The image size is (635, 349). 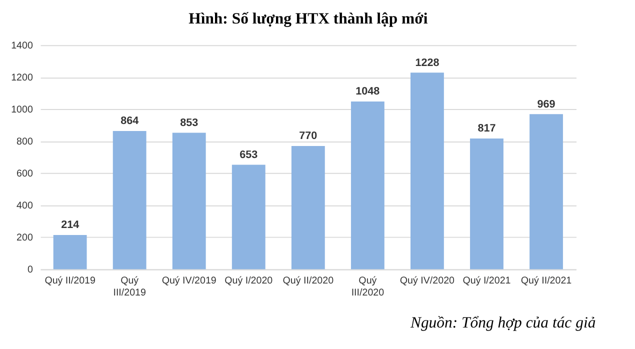 What do you see at coordinates (546, 281) in the screenshot?
I see `x-tick-label: Quý II/2021` at bounding box center [546, 281].